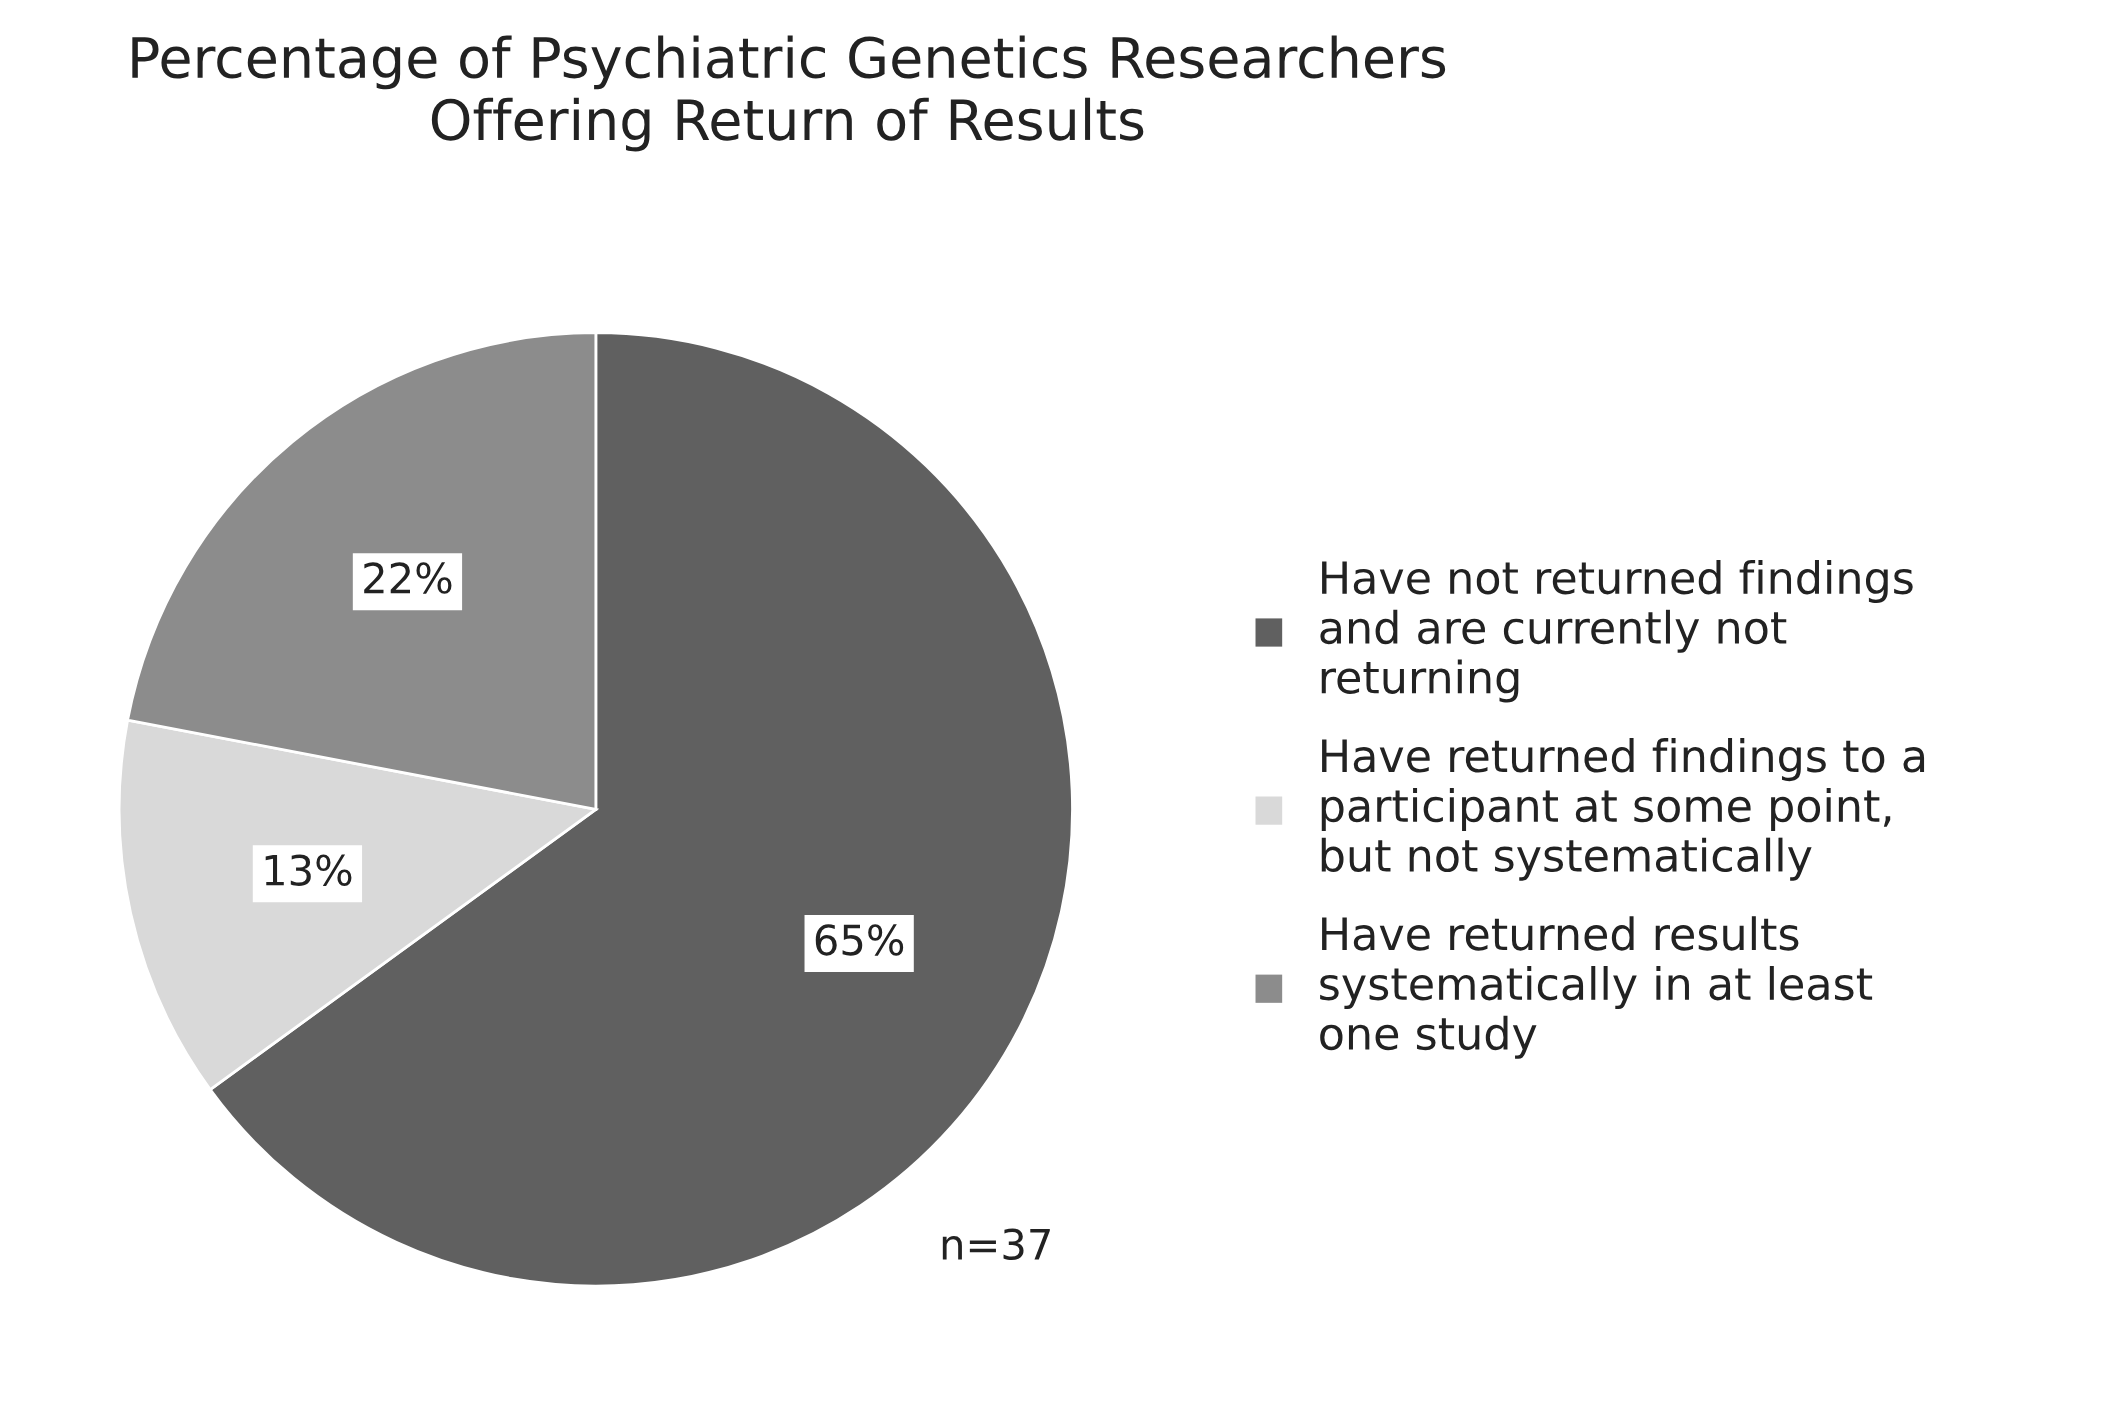 This screenshot has height=1420, width=2128. Describe the element at coordinates (408, 578) in the screenshot. I see `data-label: 22%` at that location.